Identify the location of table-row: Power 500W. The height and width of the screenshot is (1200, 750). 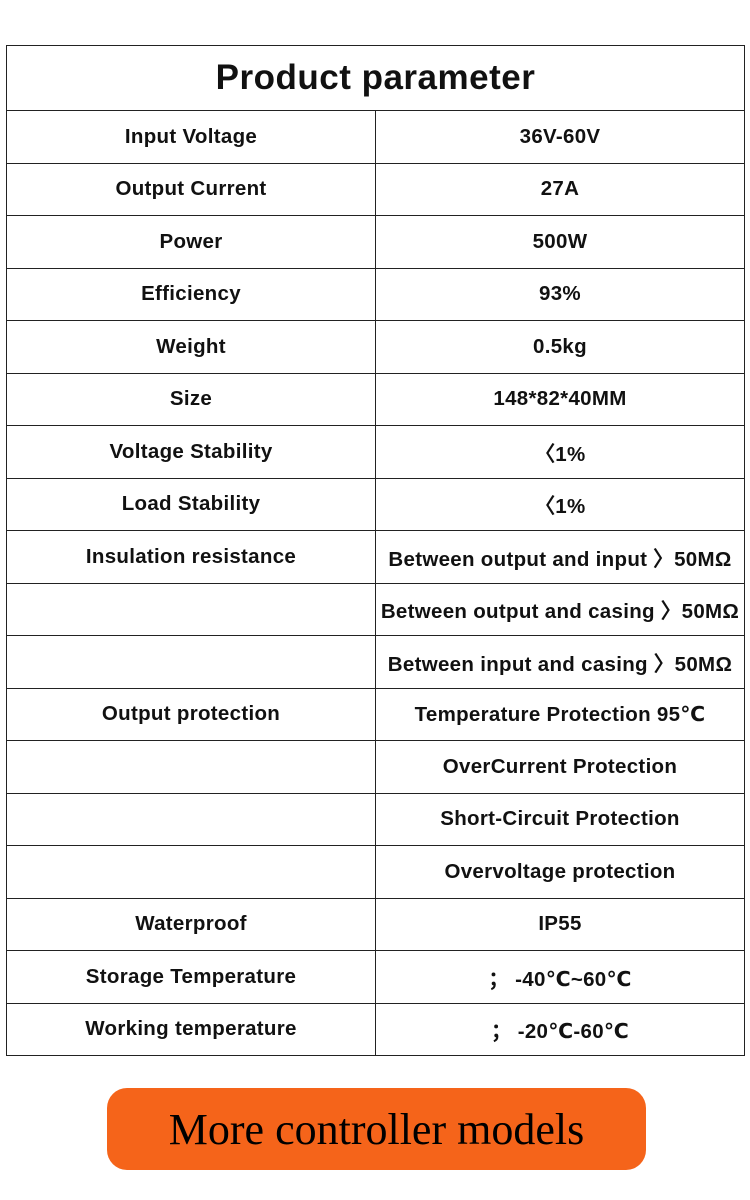
(375, 242).